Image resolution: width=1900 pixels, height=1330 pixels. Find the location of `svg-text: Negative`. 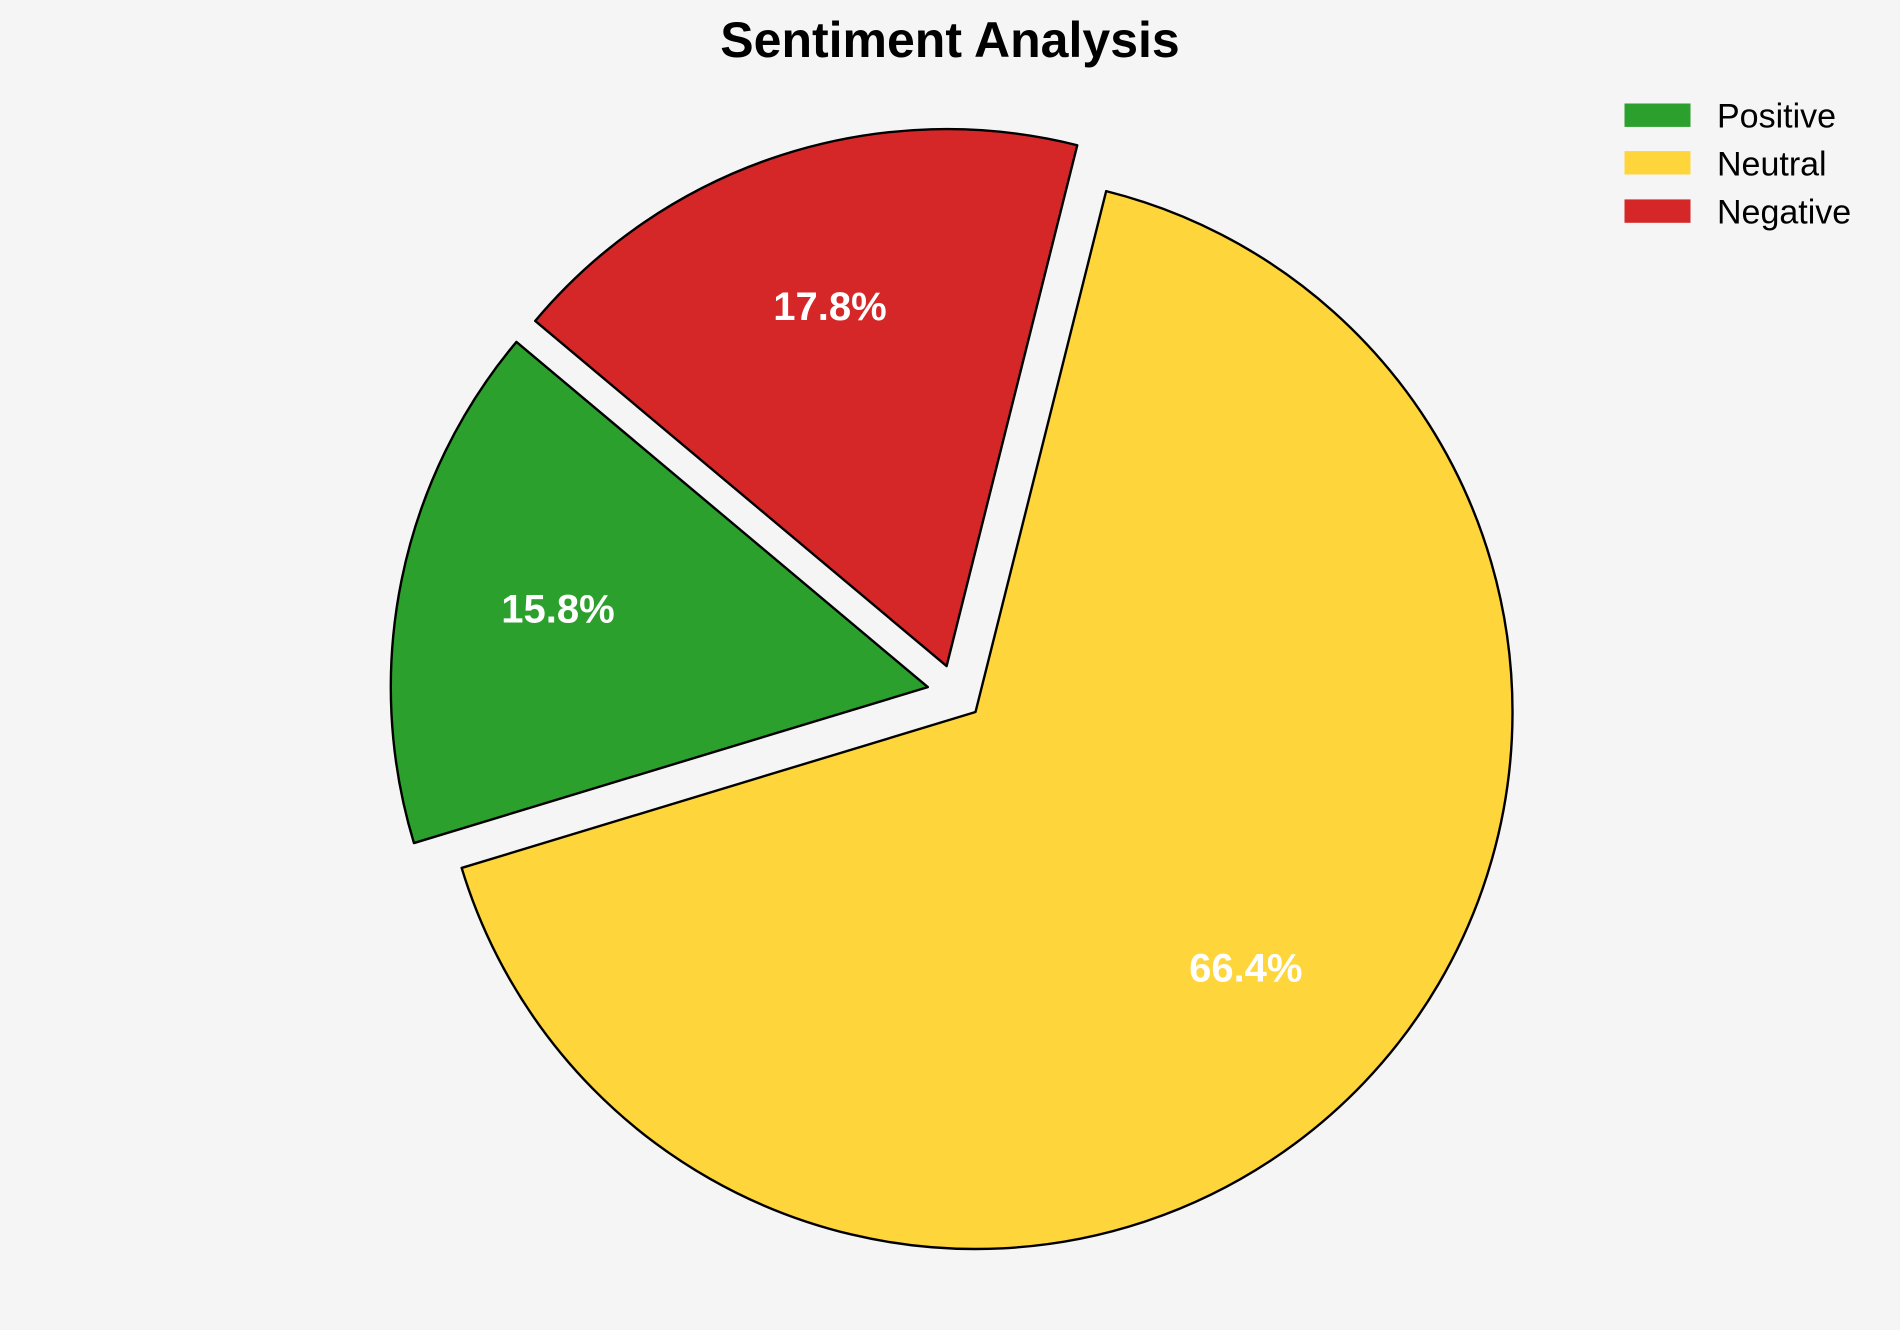

svg-text: Negative is located at coordinates (1784, 213).